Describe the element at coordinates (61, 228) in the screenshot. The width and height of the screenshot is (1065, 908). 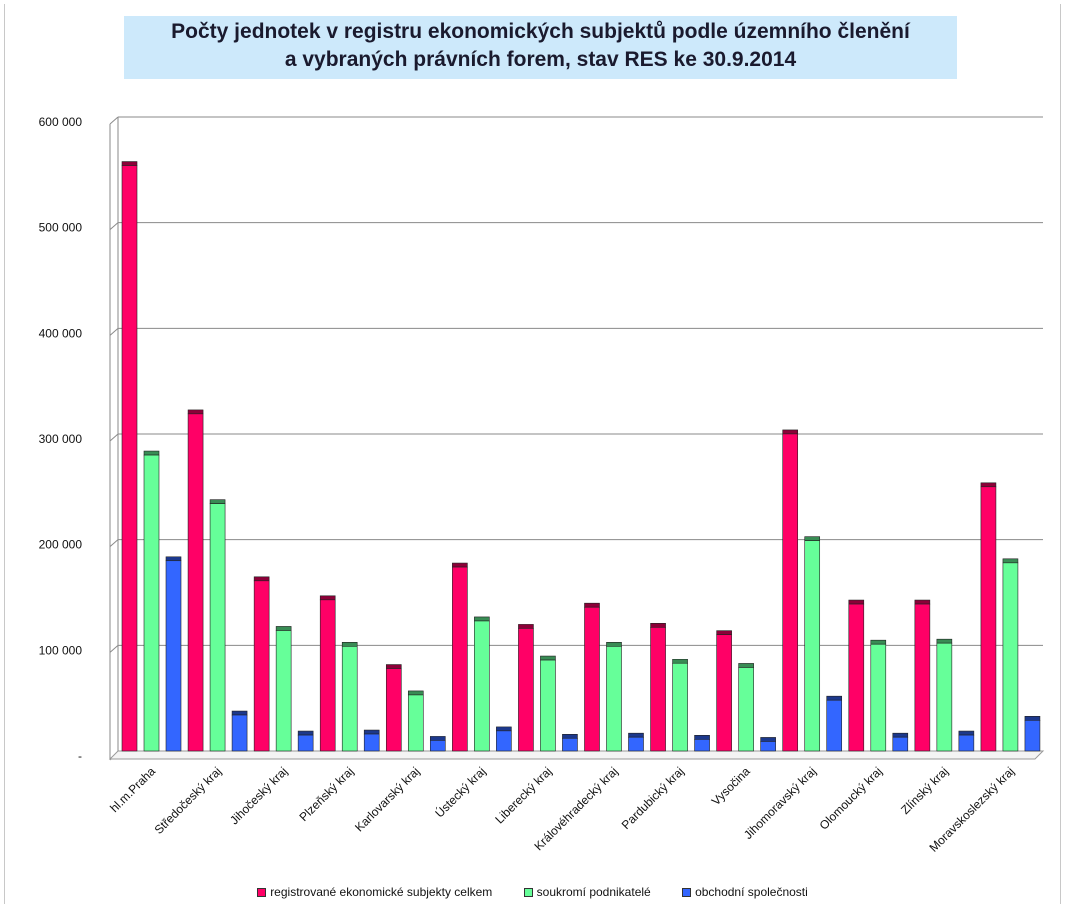
I see `y-tick-label: 500 000` at that location.